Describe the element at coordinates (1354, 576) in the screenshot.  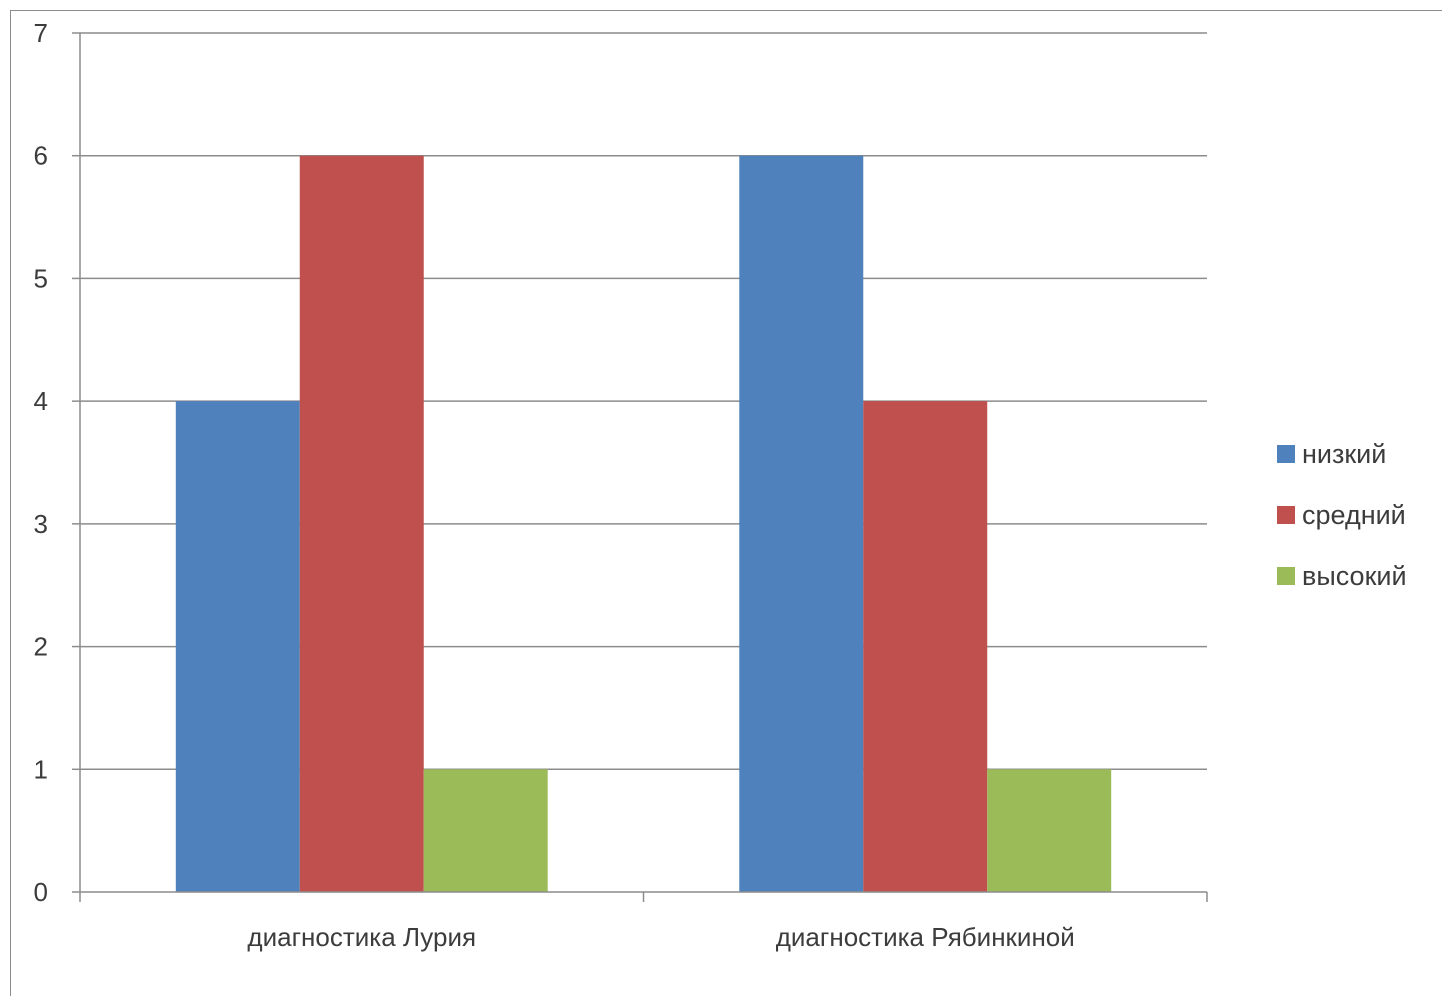
I see `legend-label: высокий` at that location.